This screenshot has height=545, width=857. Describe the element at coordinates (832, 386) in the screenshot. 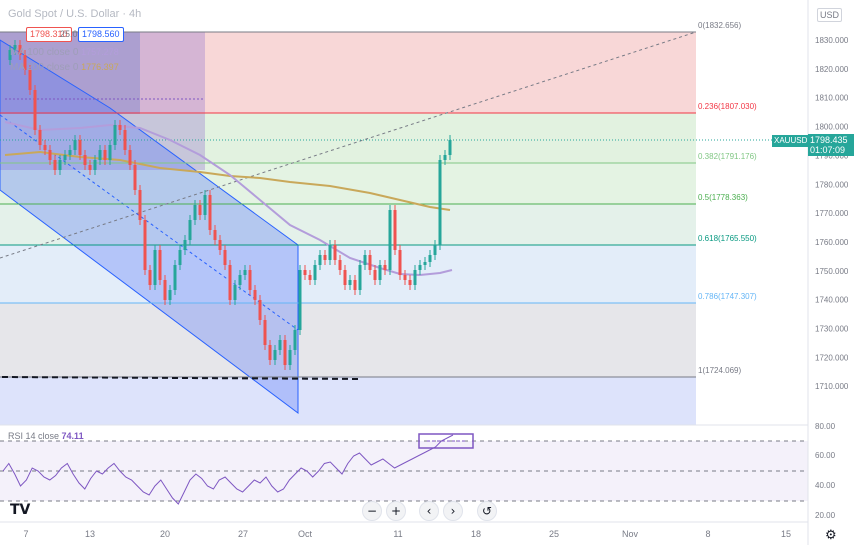

I see `price-tick-label: 1710.000` at that location.